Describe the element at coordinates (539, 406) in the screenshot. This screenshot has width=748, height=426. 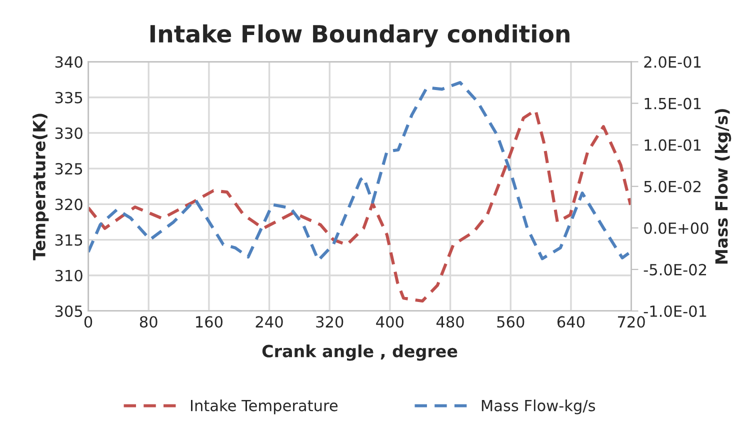
I see `legend-label: Mass Flow-kg/s` at that location.